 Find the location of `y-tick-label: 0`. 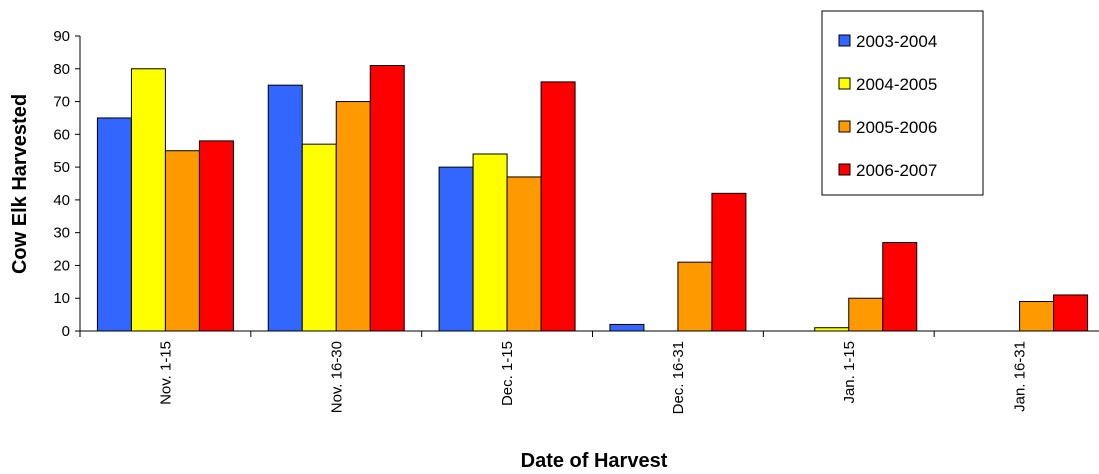

y-tick-label: 0 is located at coordinates (66, 331).